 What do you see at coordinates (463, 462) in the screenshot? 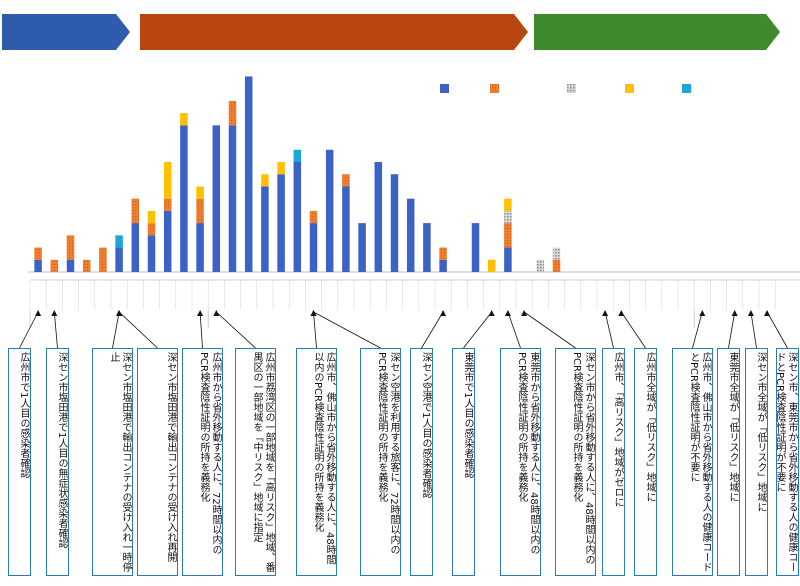
I see `event-note-10: 東莞市で1人目の感染者確認` at bounding box center [463, 462].